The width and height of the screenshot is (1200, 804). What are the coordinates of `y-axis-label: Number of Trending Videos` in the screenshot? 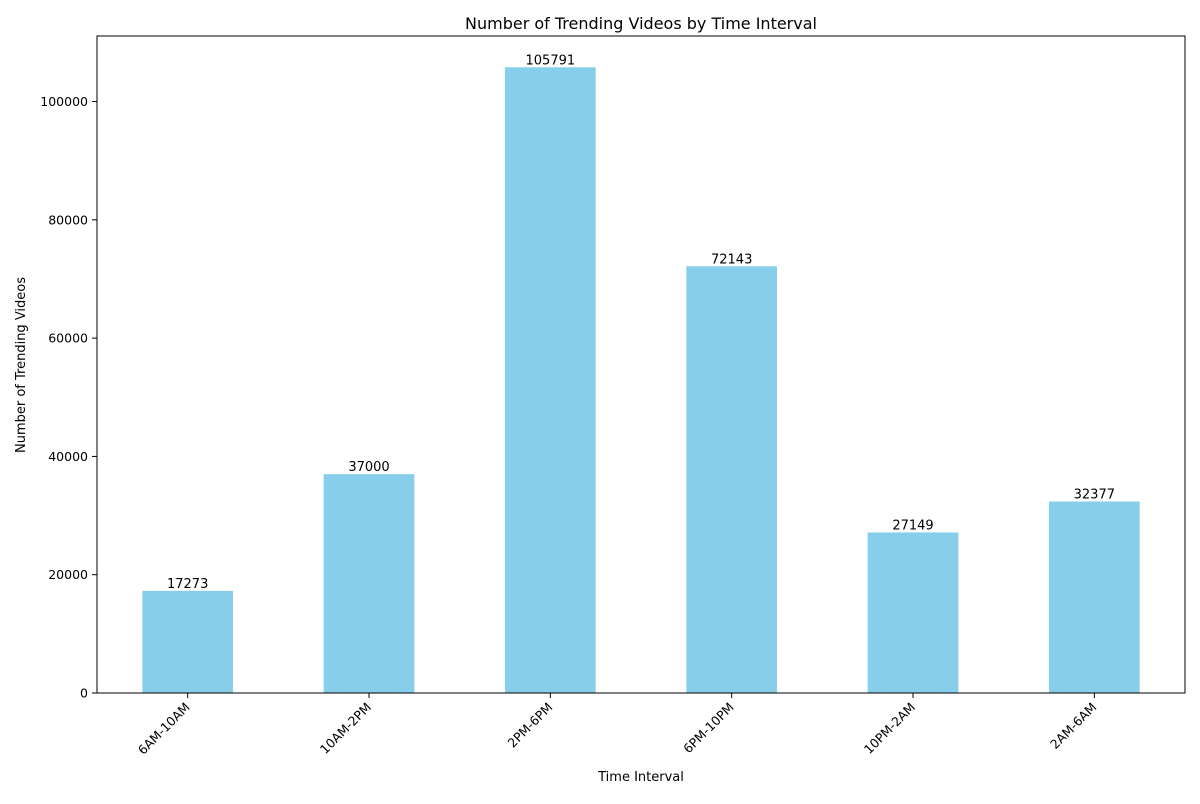 It's located at (21, 365).